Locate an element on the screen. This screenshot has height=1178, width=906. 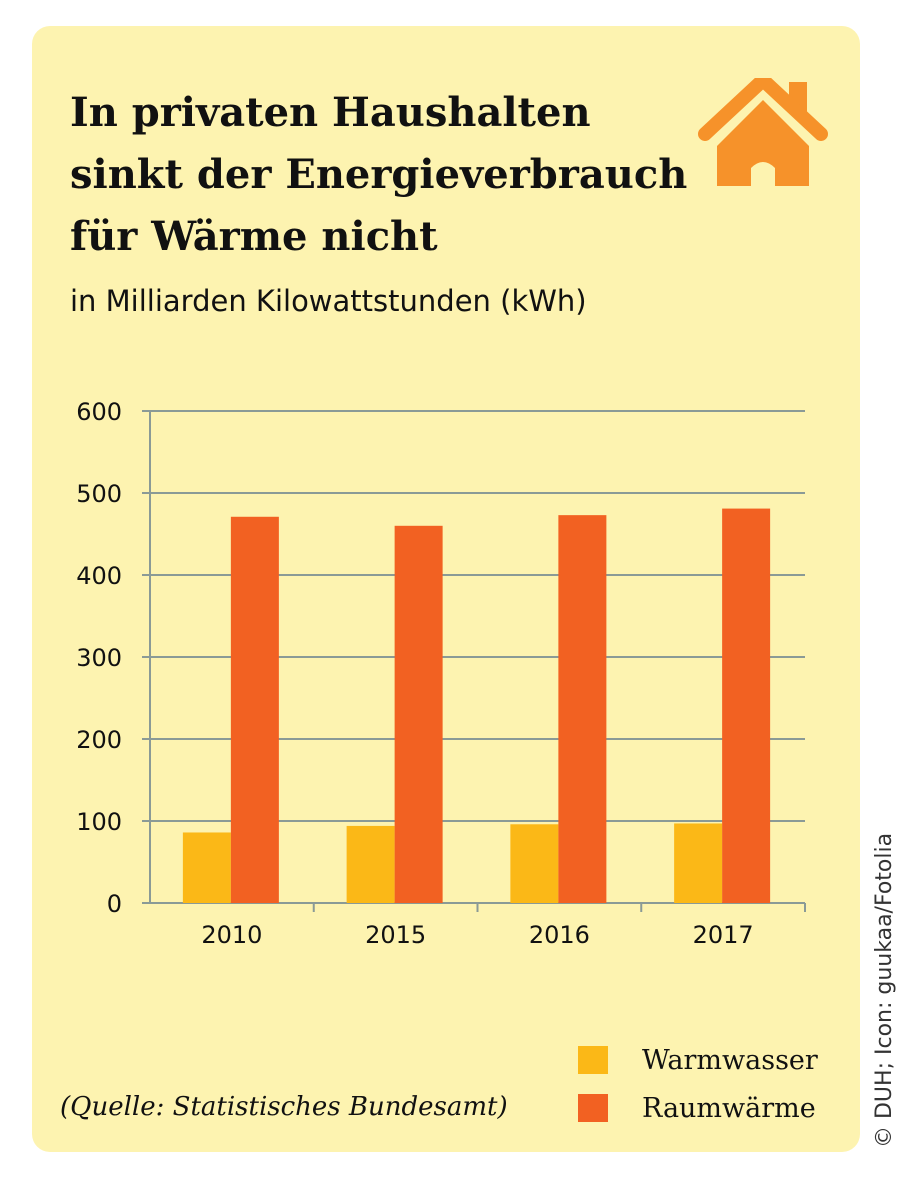
bar-2010-warmwasser is located at coordinates (206, 867).